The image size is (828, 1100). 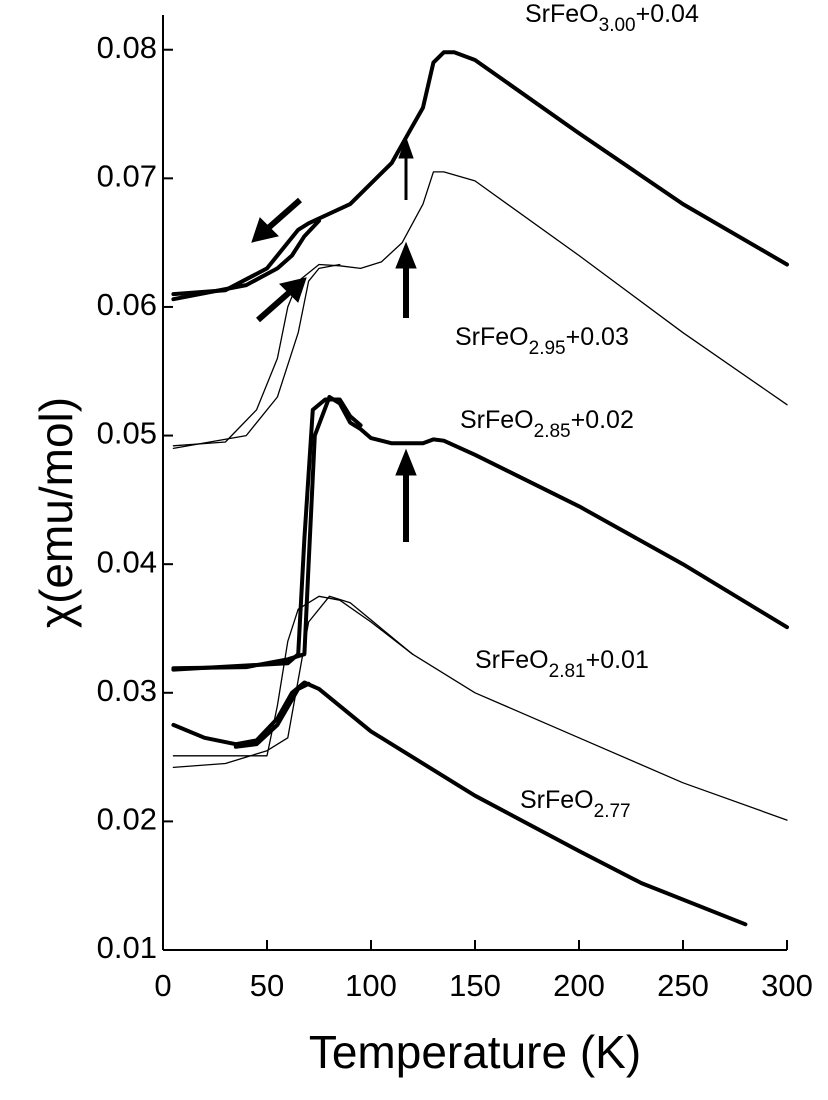 I want to click on annotation-arrows, so click(x=334, y=339).